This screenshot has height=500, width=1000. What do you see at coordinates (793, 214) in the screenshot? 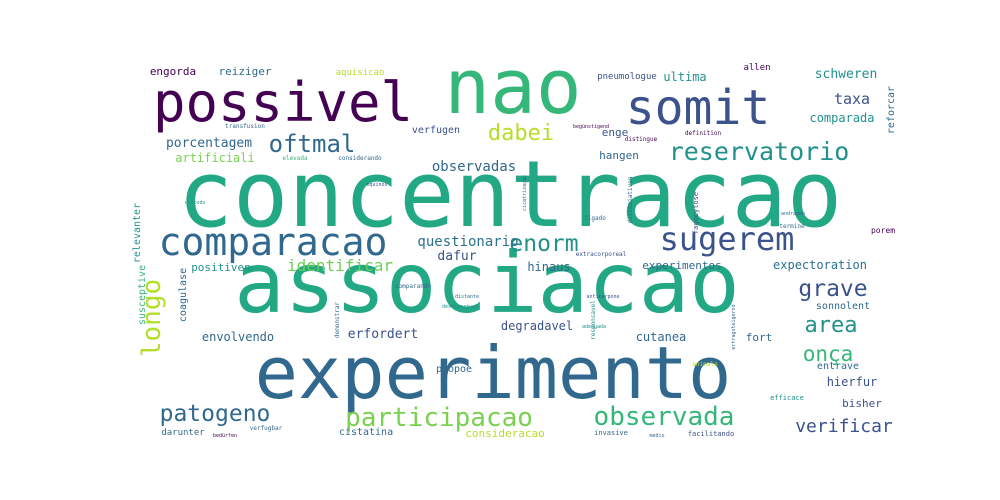
I see `word-79: andragen` at bounding box center [793, 214].